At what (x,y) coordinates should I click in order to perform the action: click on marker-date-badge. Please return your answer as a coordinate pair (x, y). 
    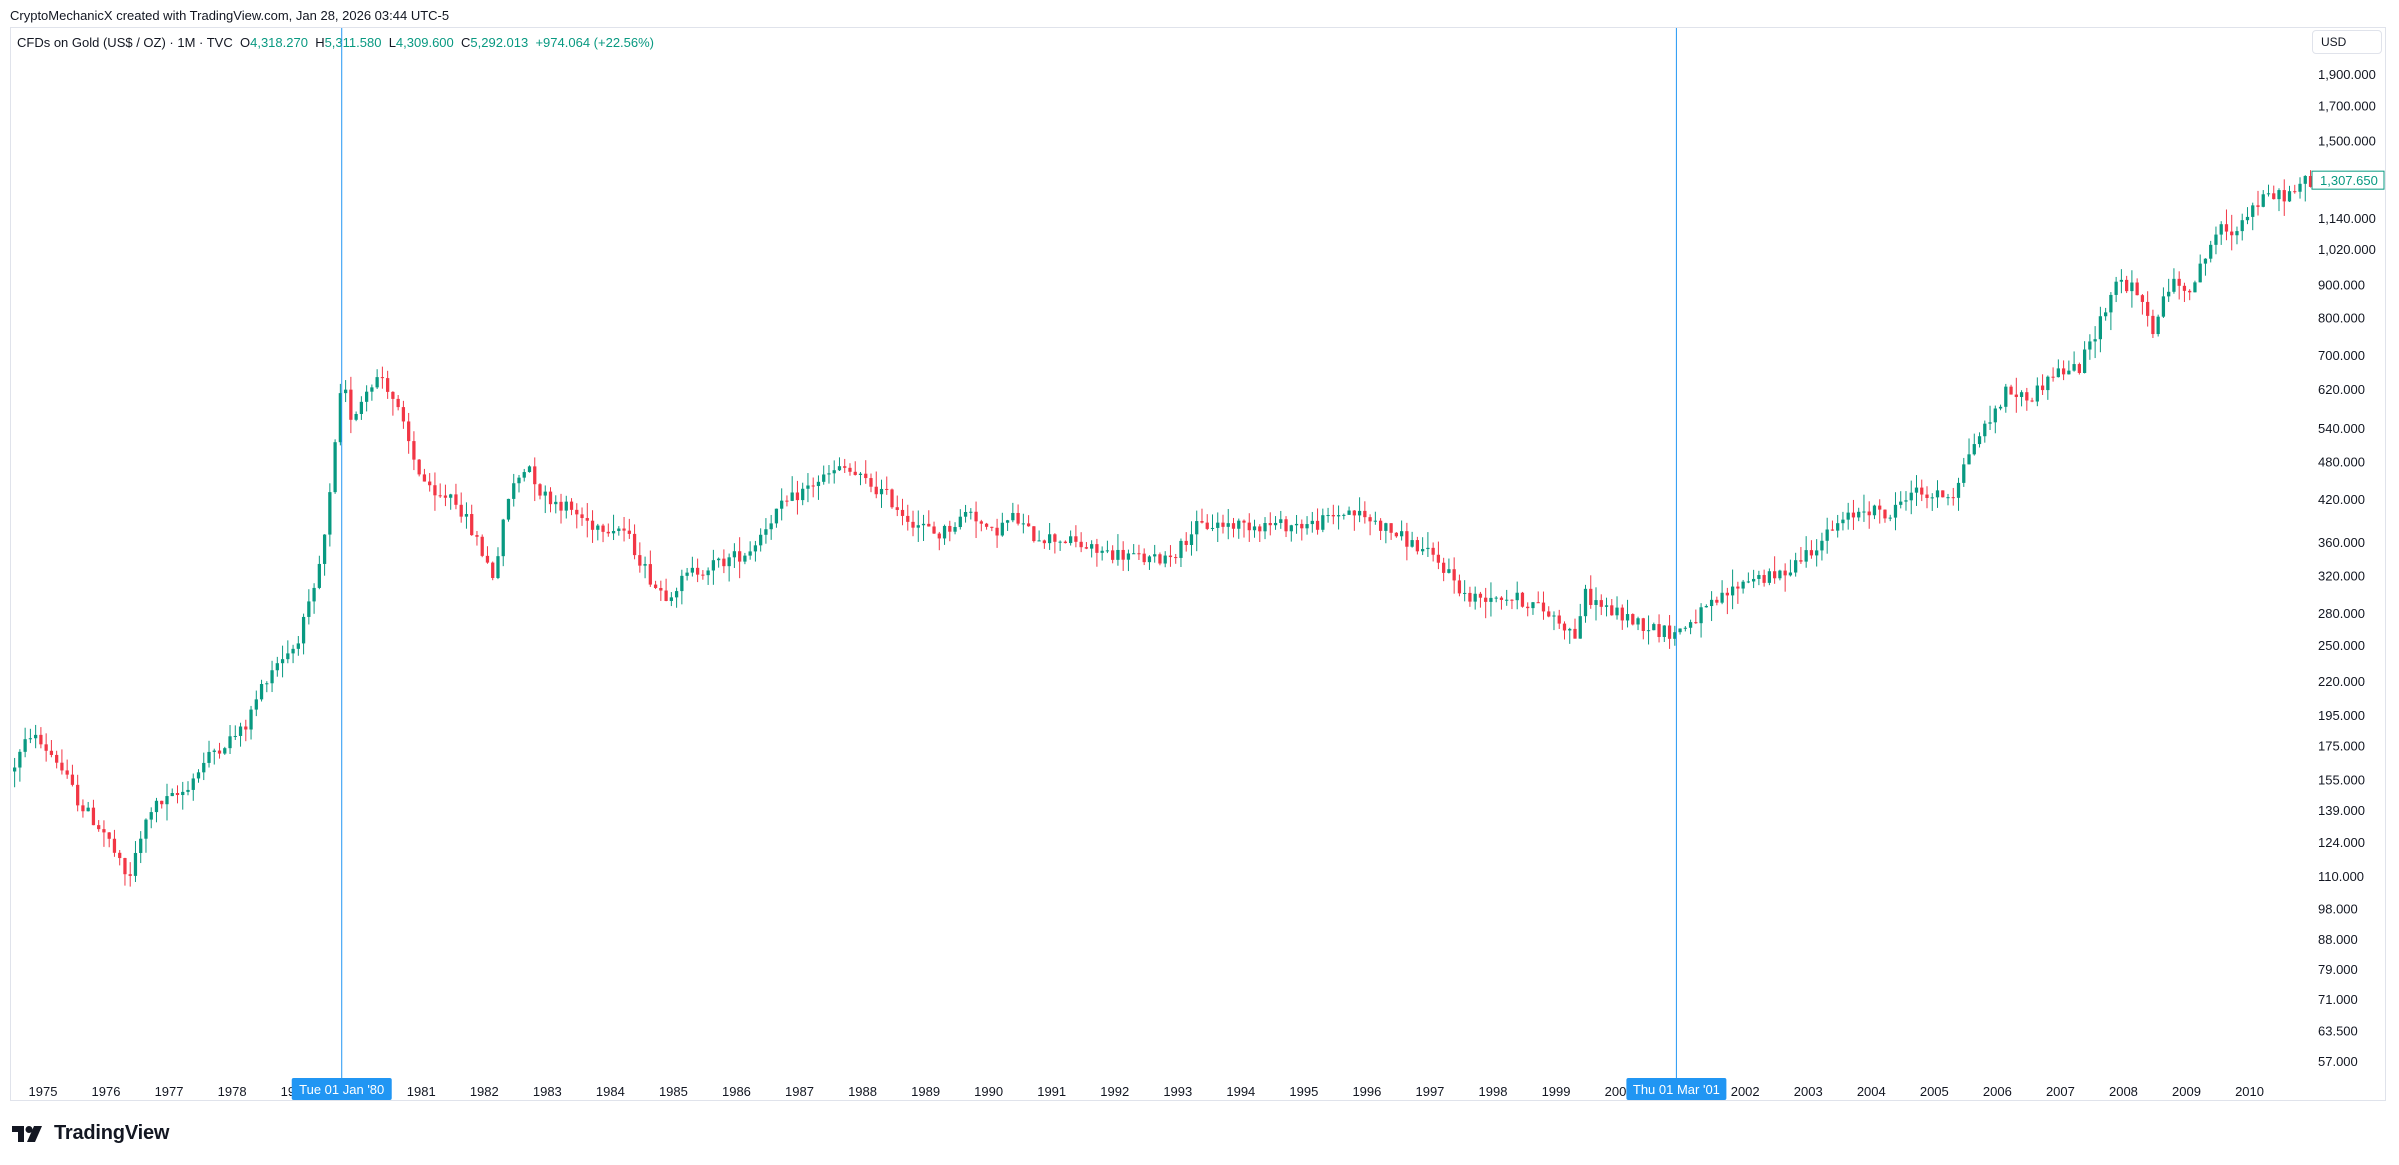
    Looking at the image, I should click on (1676, 1089).